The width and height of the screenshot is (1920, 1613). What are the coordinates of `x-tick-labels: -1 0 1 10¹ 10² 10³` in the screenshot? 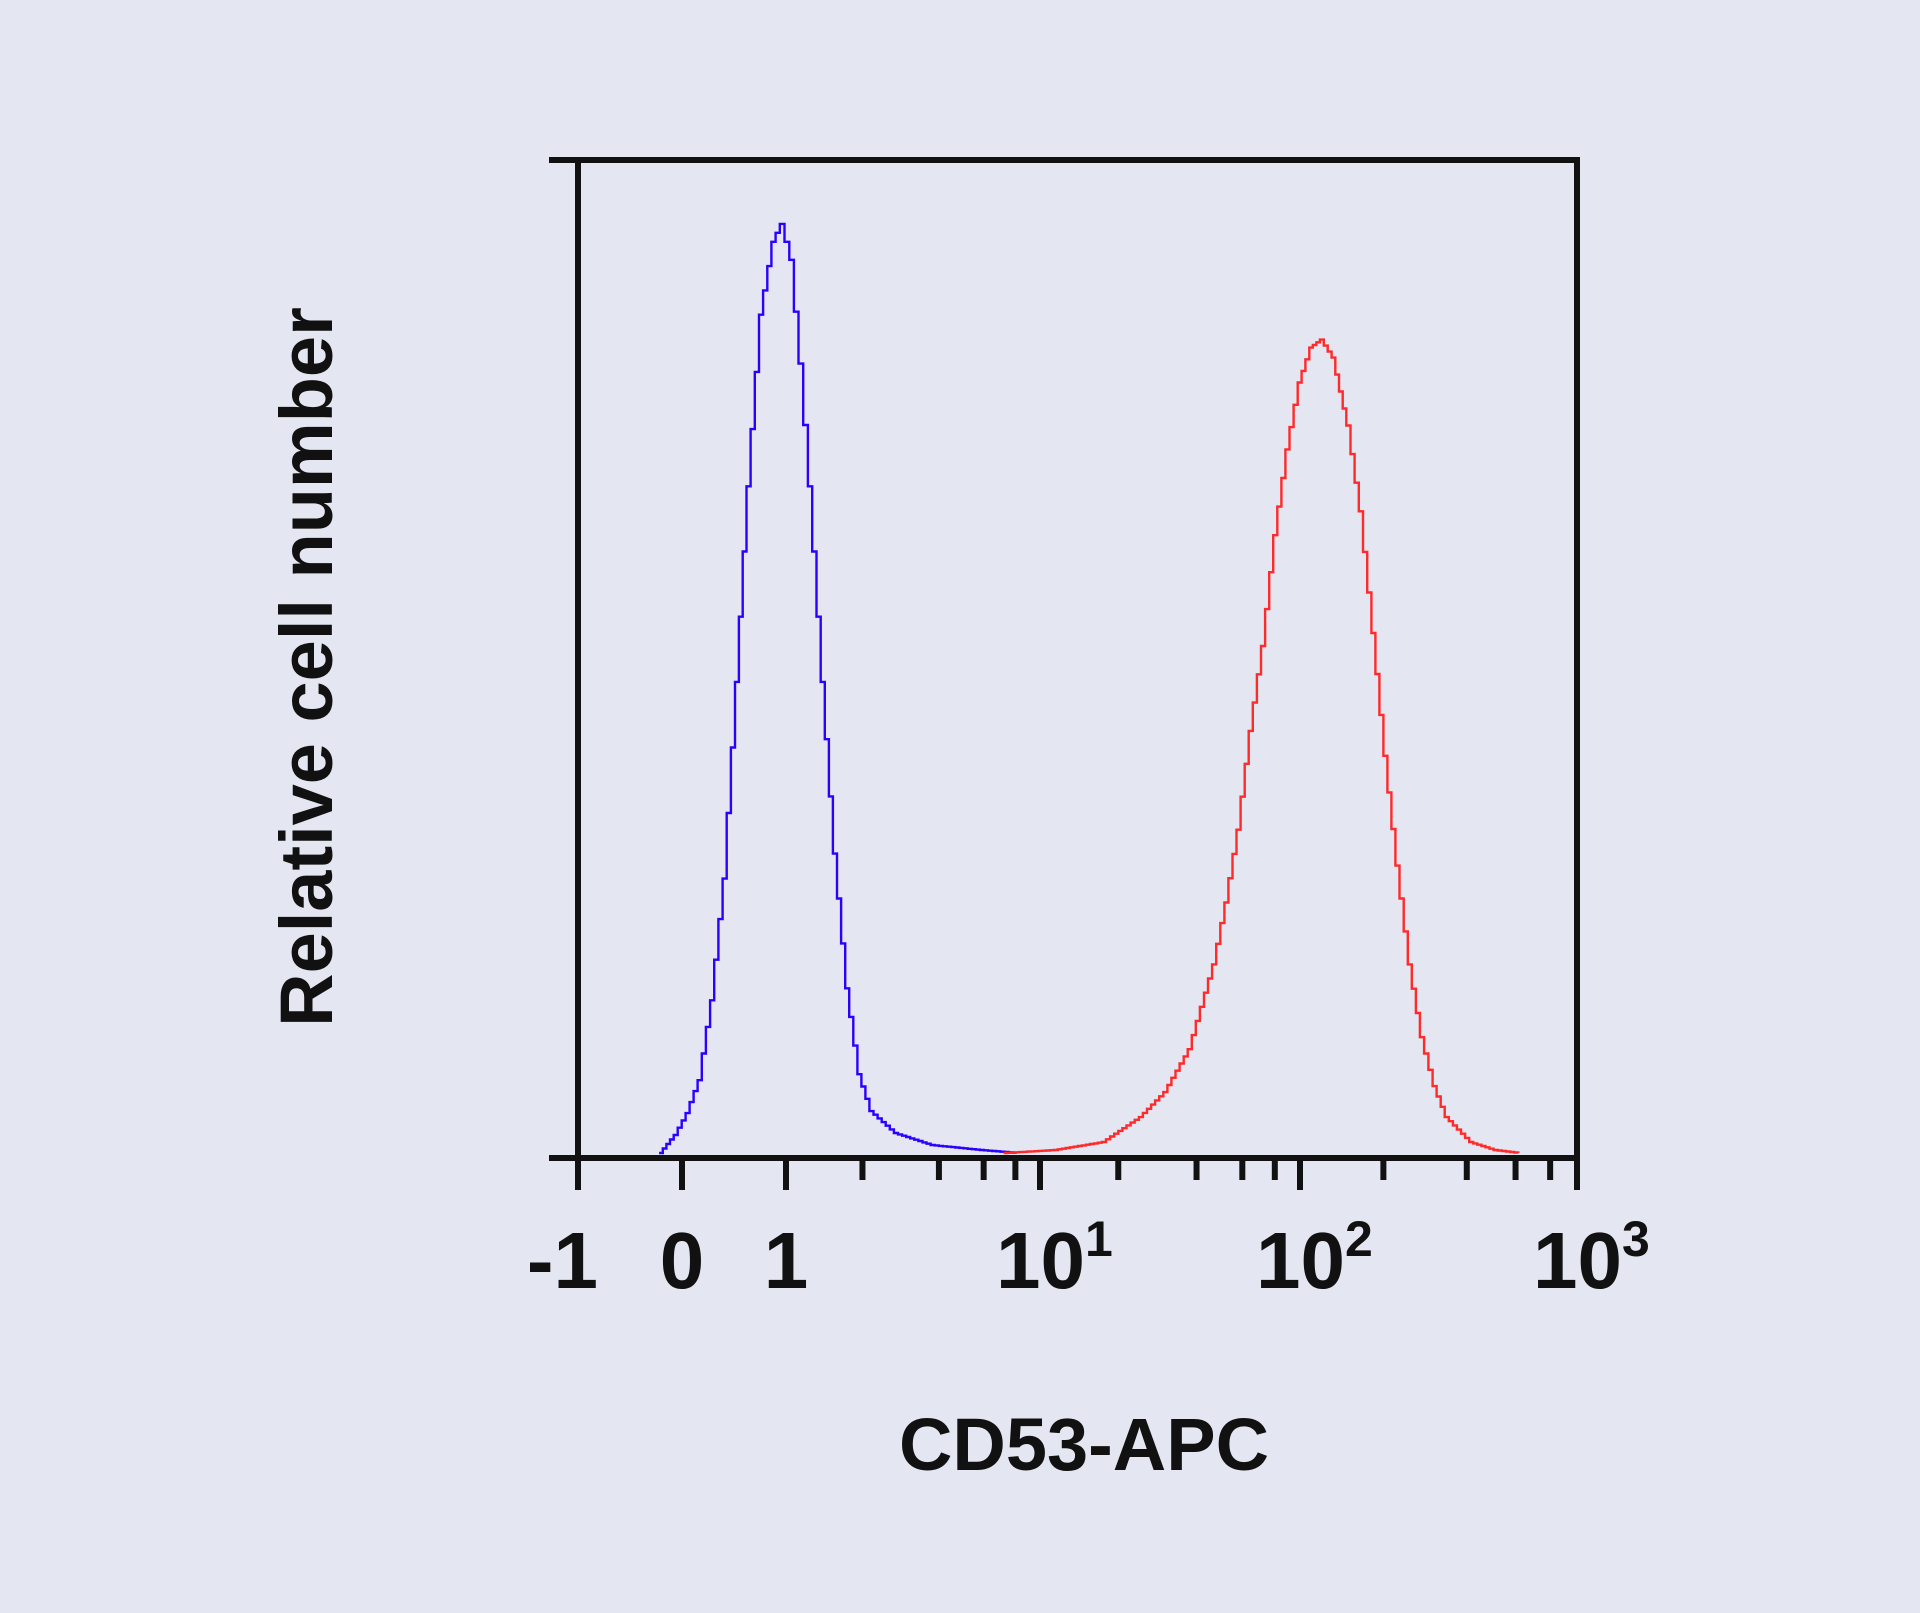 It's located at (1088, 1258).